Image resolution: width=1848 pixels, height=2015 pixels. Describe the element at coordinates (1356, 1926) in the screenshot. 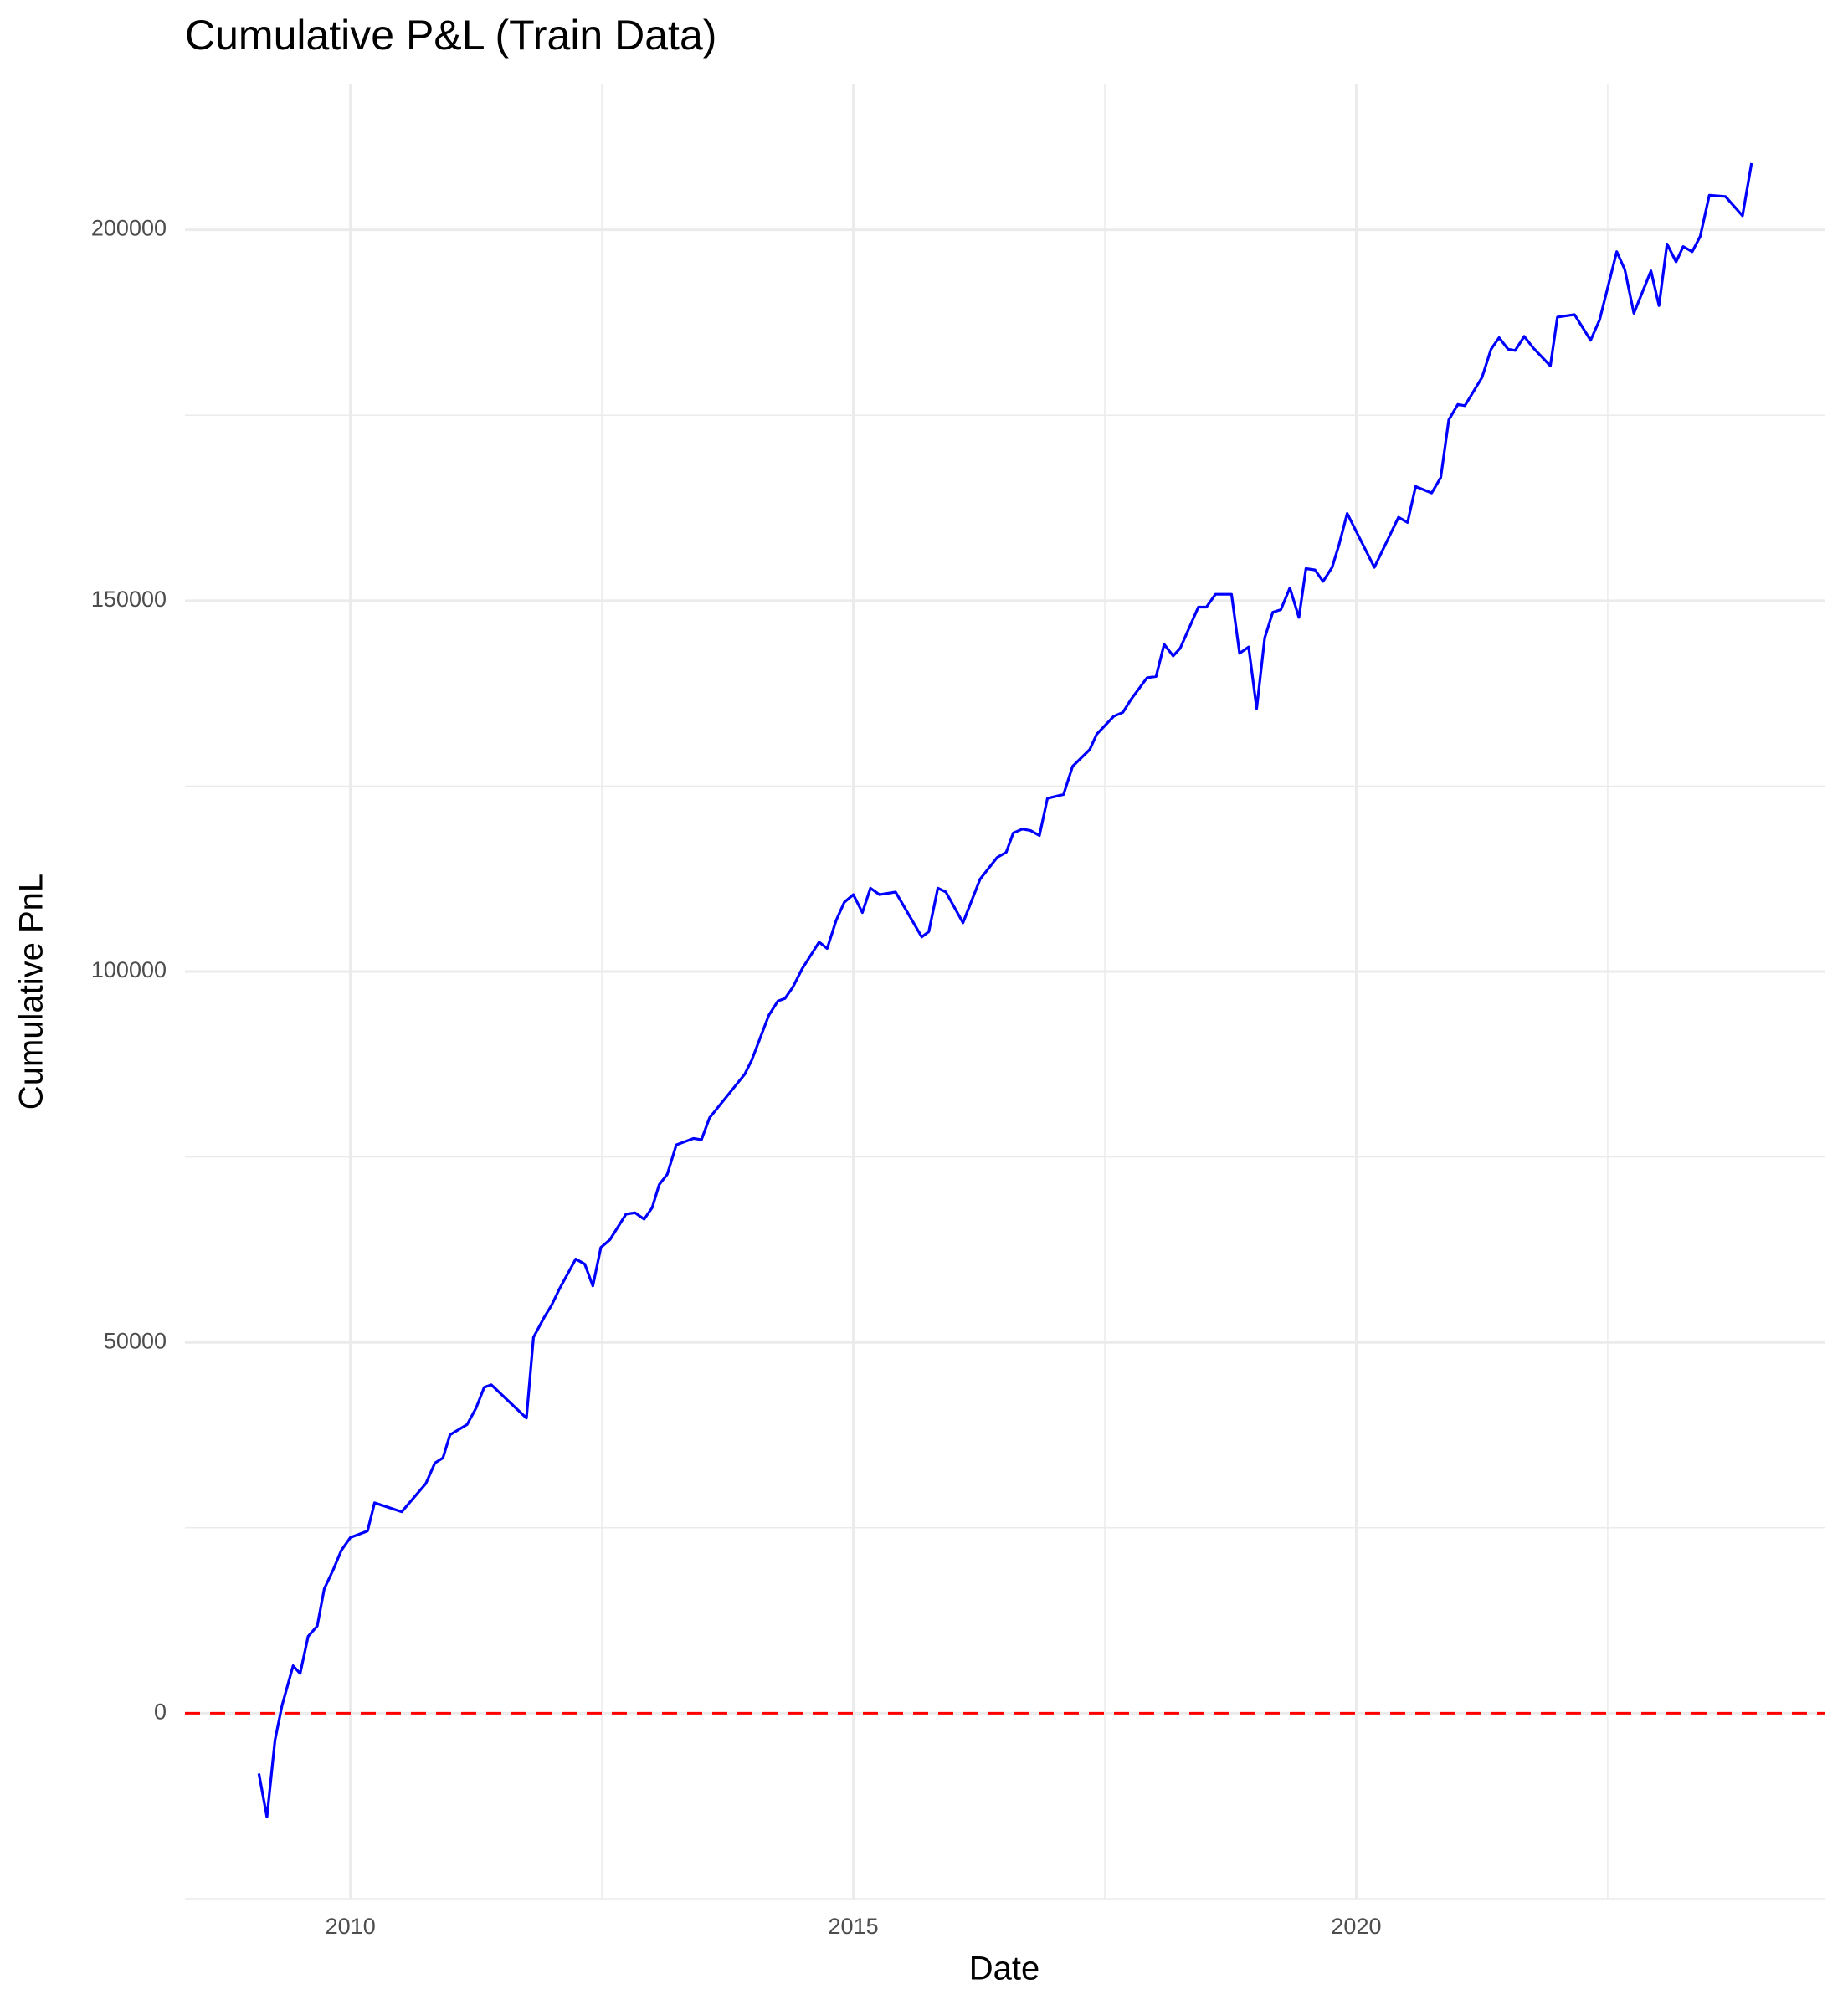

I see `x-tick-label: 2020` at that location.